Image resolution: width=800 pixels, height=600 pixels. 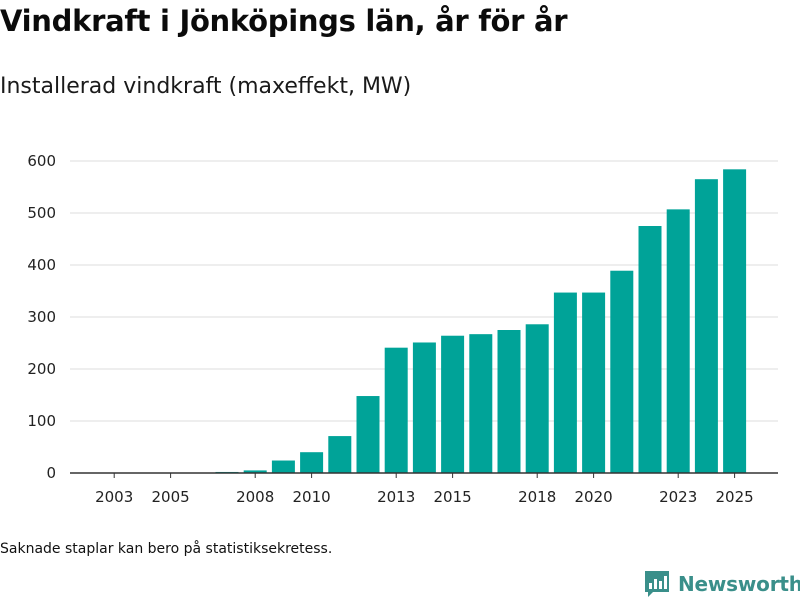 What do you see at coordinates (41, 265) in the screenshot?
I see `y-tick-label: 400` at bounding box center [41, 265].